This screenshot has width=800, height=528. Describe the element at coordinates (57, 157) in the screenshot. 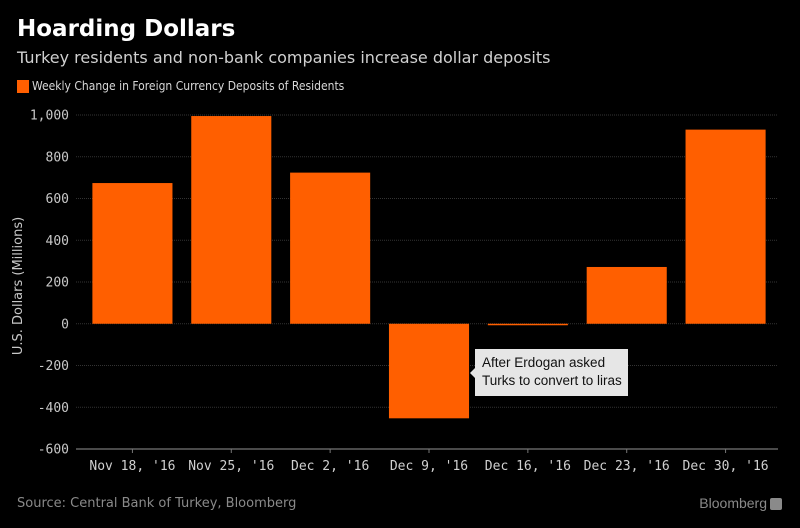

I see `y-tick-label: 800` at that location.